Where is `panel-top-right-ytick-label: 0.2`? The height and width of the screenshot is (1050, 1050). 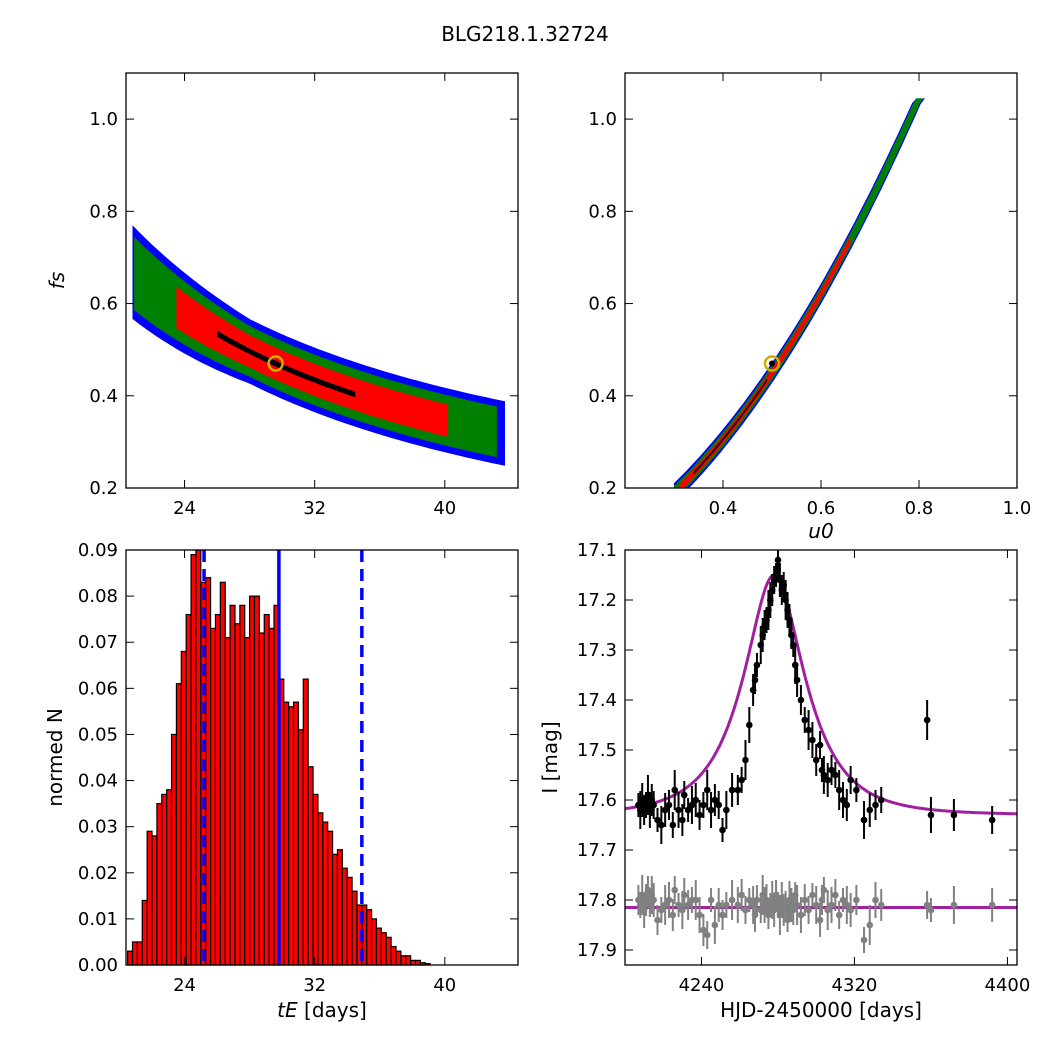
panel-top-right-ytick-label: 0.2 is located at coordinates (602, 488).